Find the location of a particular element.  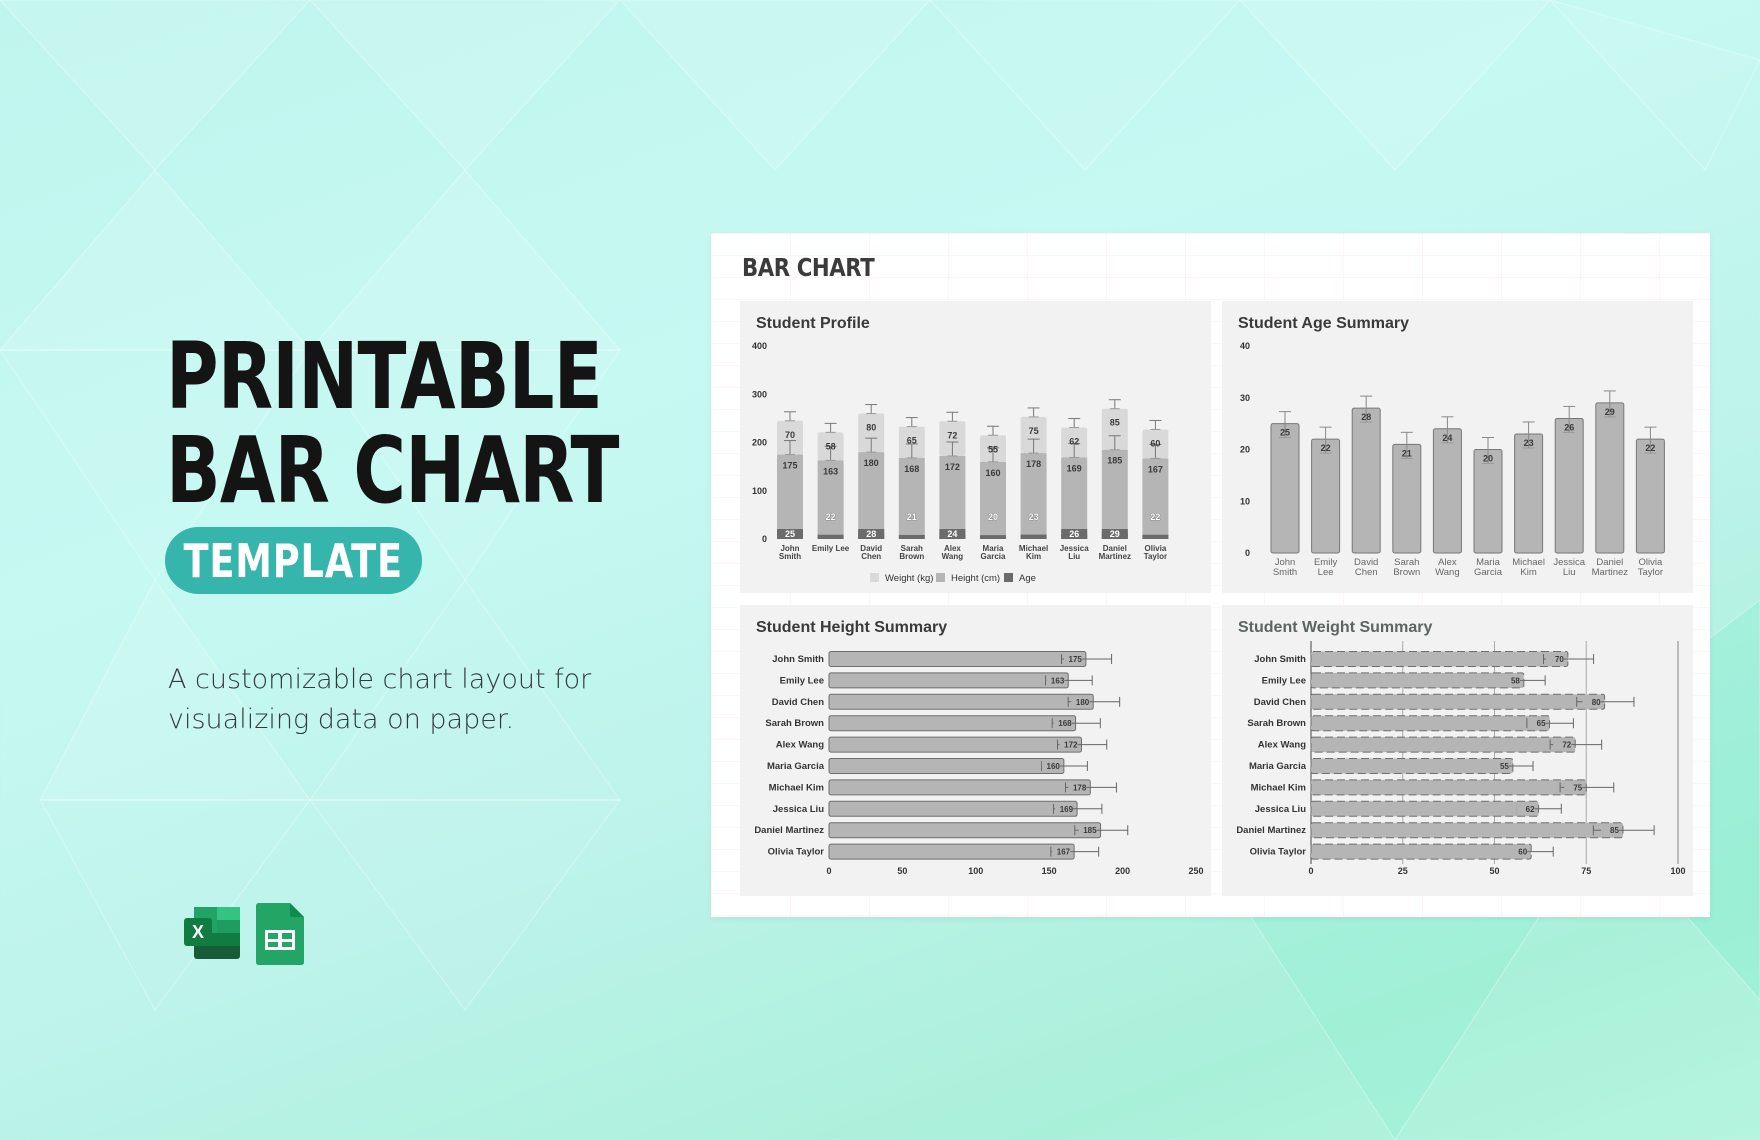

y-tick-label: 40 is located at coordinates (1245, 346).